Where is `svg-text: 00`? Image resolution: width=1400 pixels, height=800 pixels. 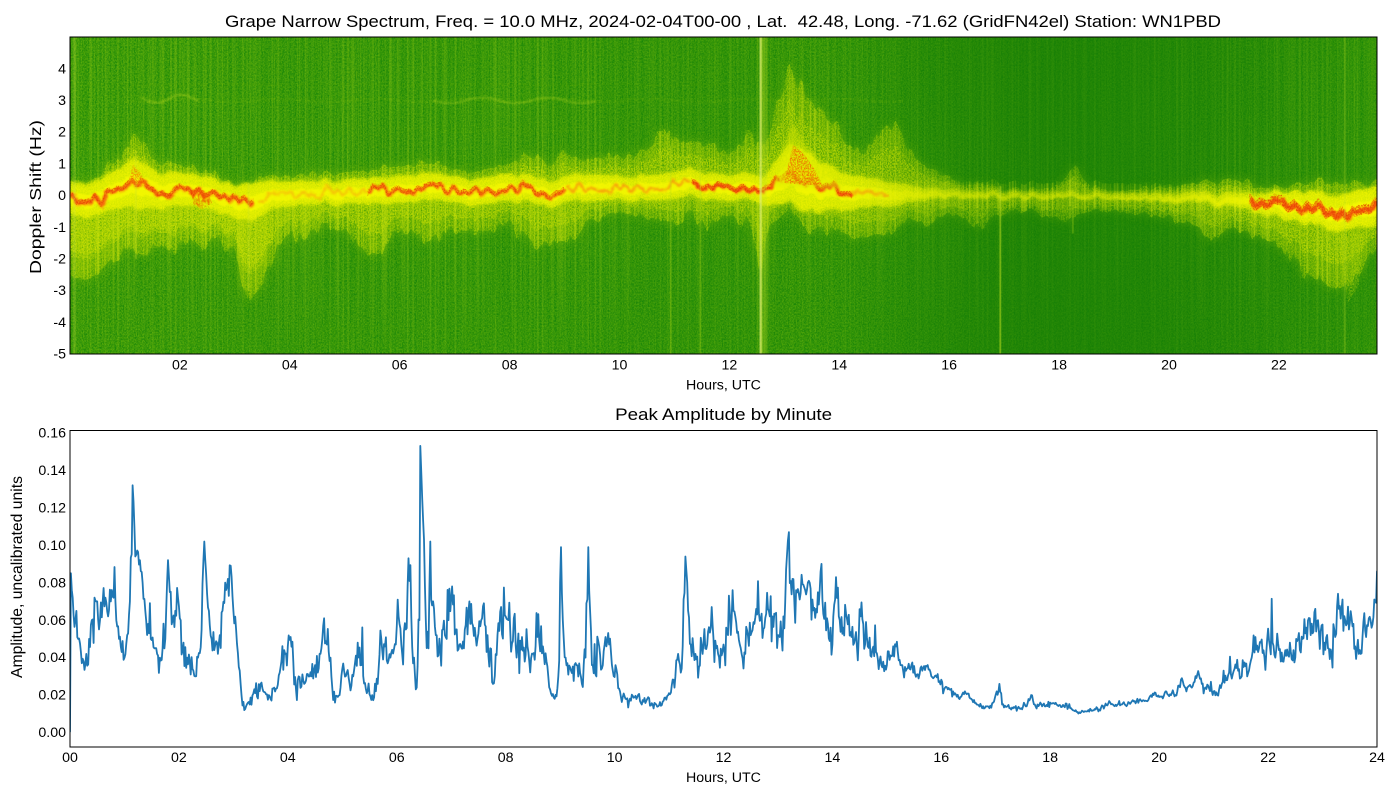
svg-text: 00 is located at coordinates (70, 758).